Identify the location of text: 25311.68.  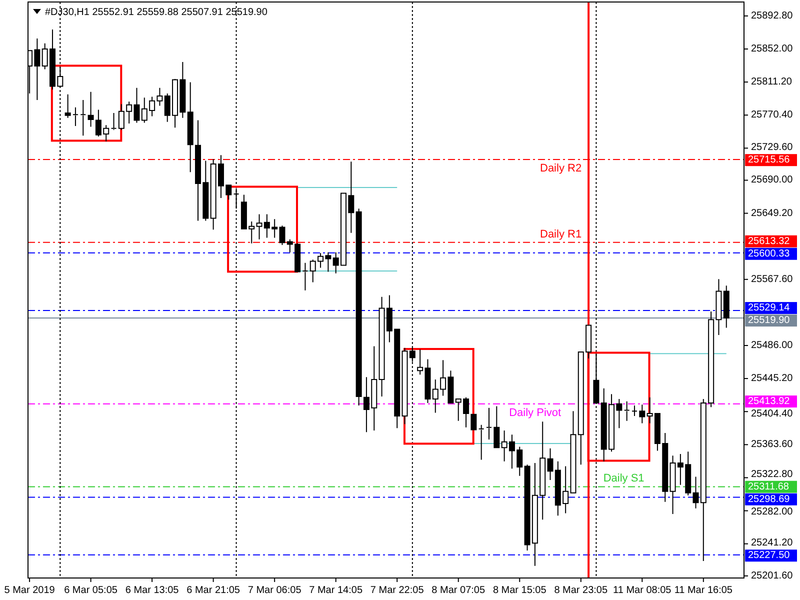
(769, 486).